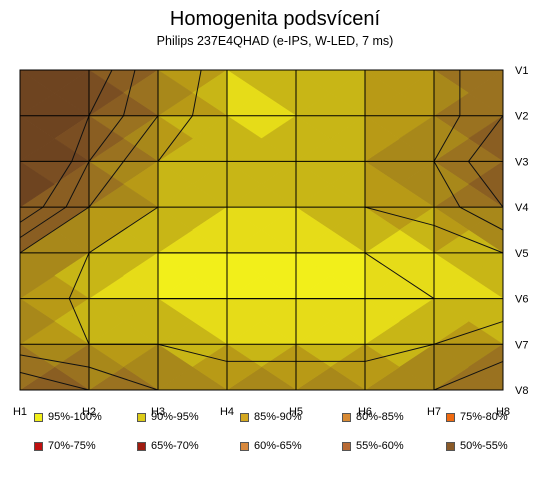  Describe the element at coordinates (521, 208) in the screenshot. I see `y-tick-label: V4` at that location.